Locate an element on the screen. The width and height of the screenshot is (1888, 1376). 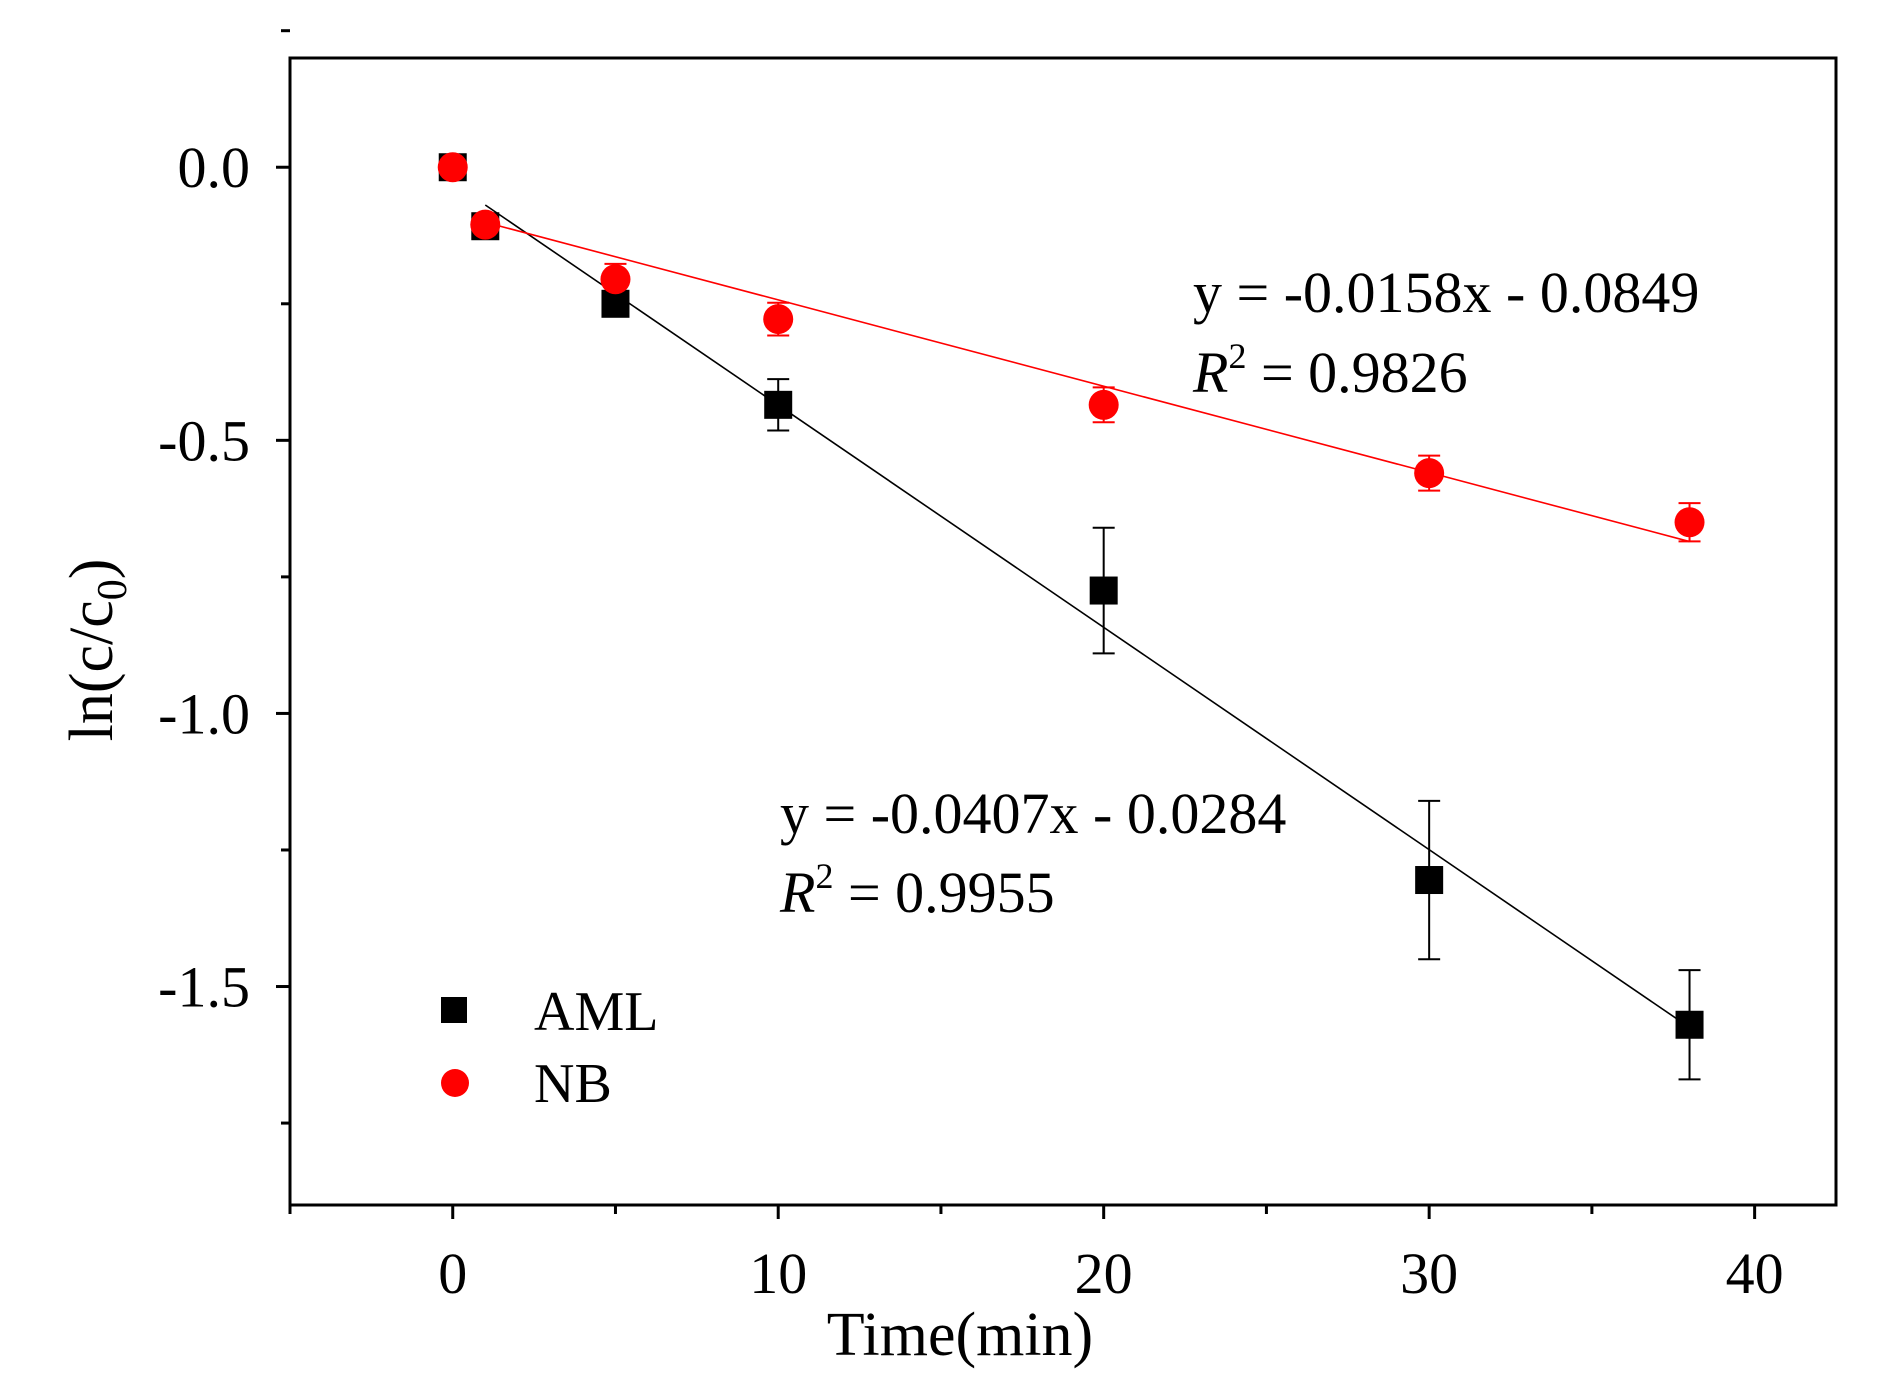
x-tick-label: 30 is located at coordinates (1429, 1273).